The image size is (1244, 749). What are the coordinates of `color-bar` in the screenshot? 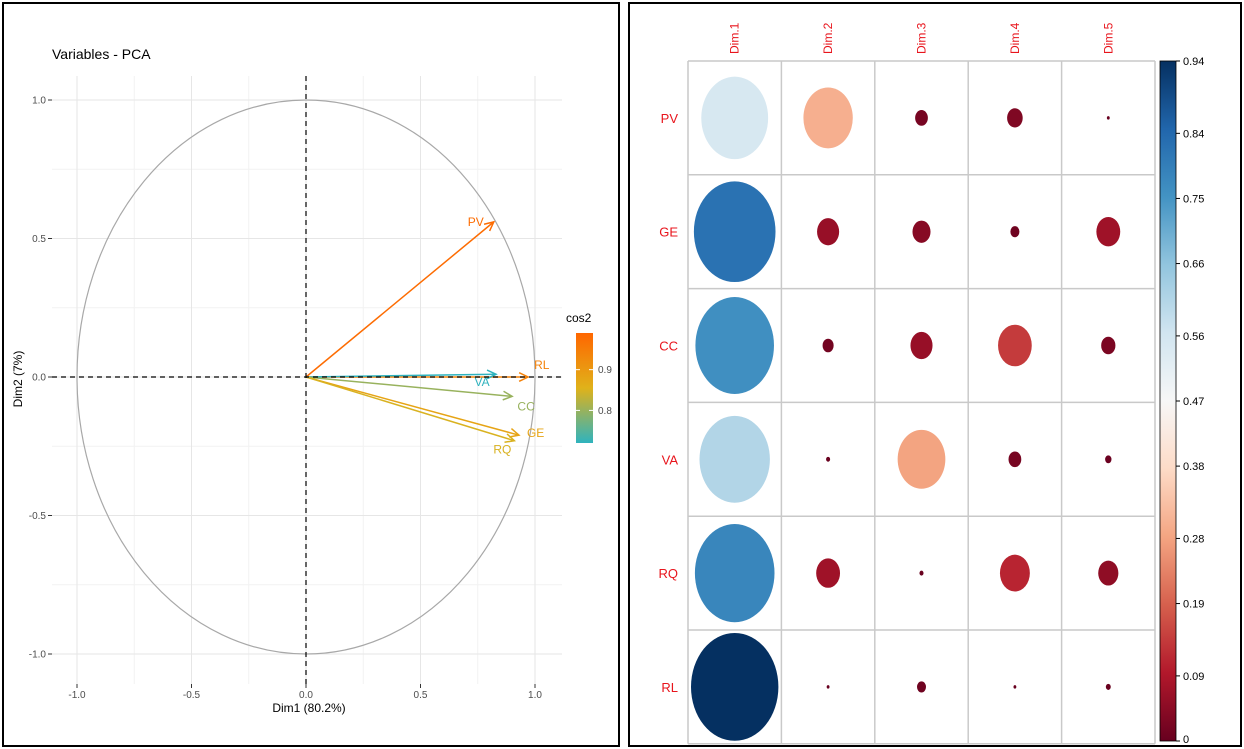 It's located at (1168, 401).